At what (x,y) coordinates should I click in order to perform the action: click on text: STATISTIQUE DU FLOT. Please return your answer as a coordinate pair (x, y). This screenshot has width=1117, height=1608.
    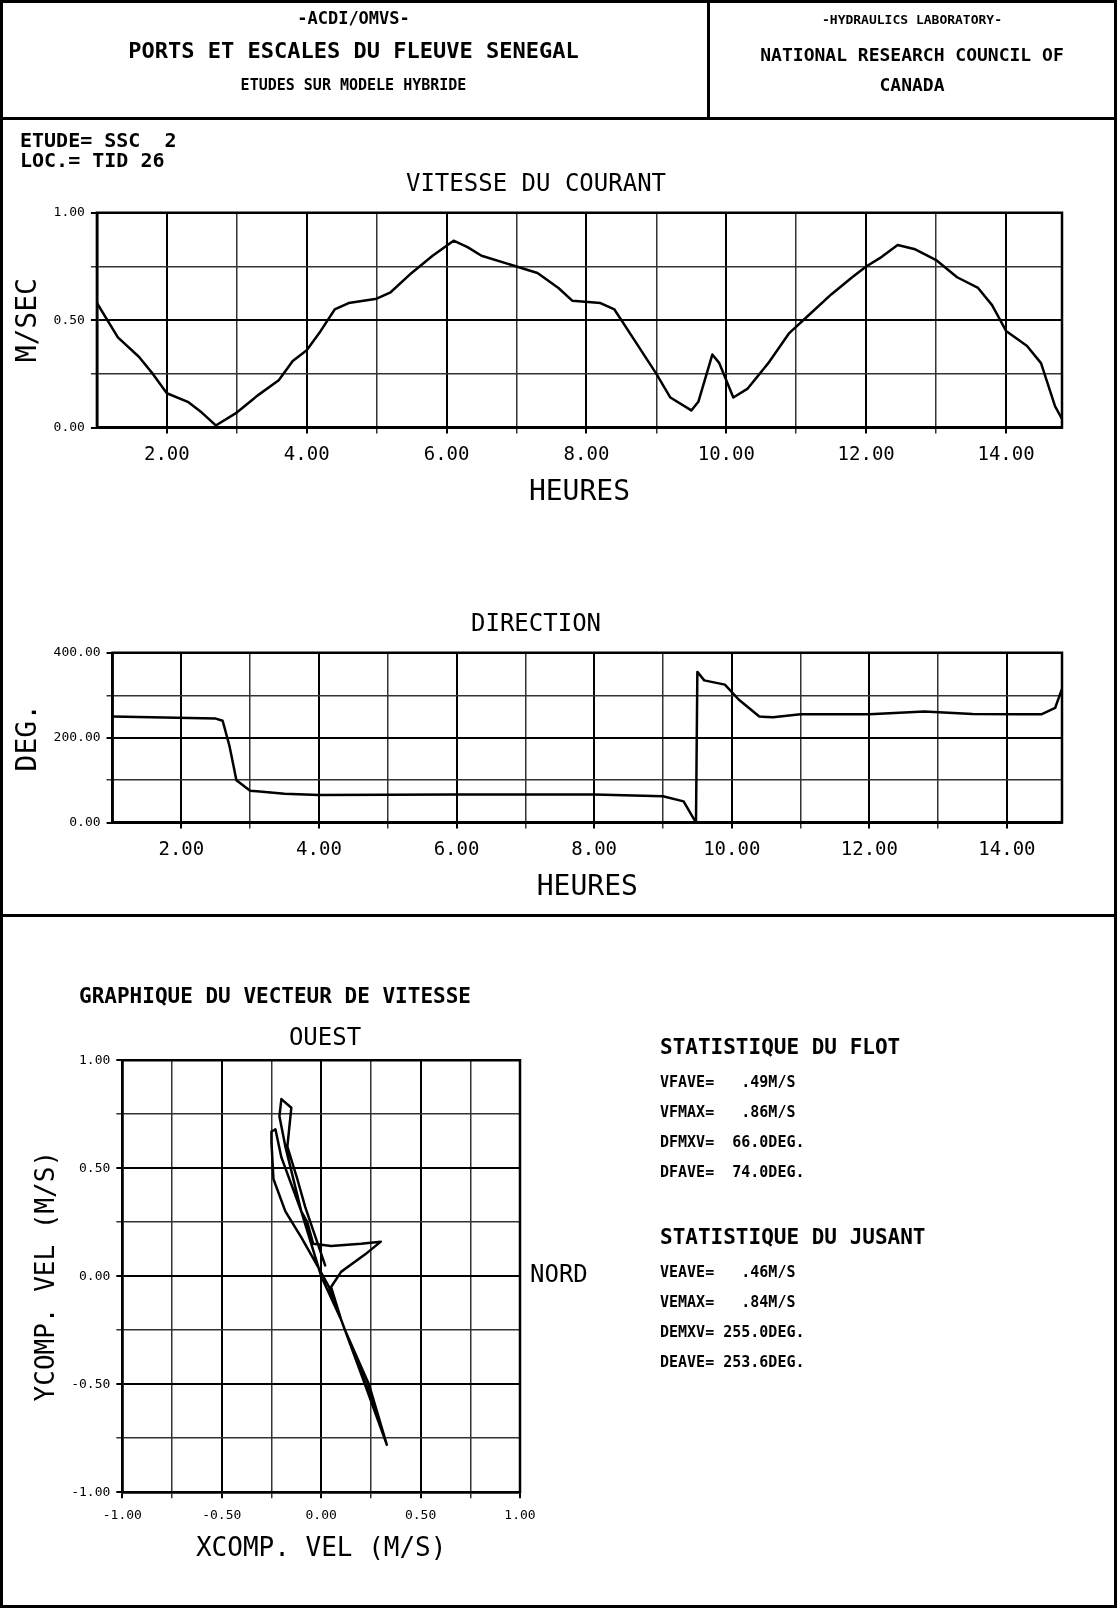
    Looking at the image, I should click on (780, 1047).